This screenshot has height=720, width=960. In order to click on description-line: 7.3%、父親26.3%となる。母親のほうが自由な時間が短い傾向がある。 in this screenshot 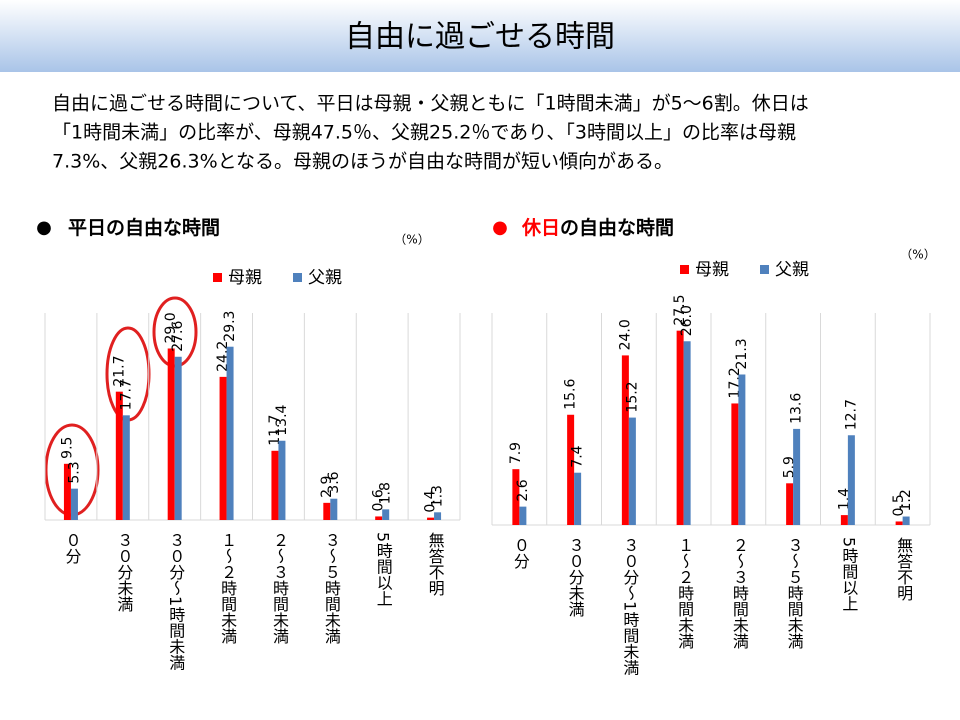, I will do `click(362, 162)`.